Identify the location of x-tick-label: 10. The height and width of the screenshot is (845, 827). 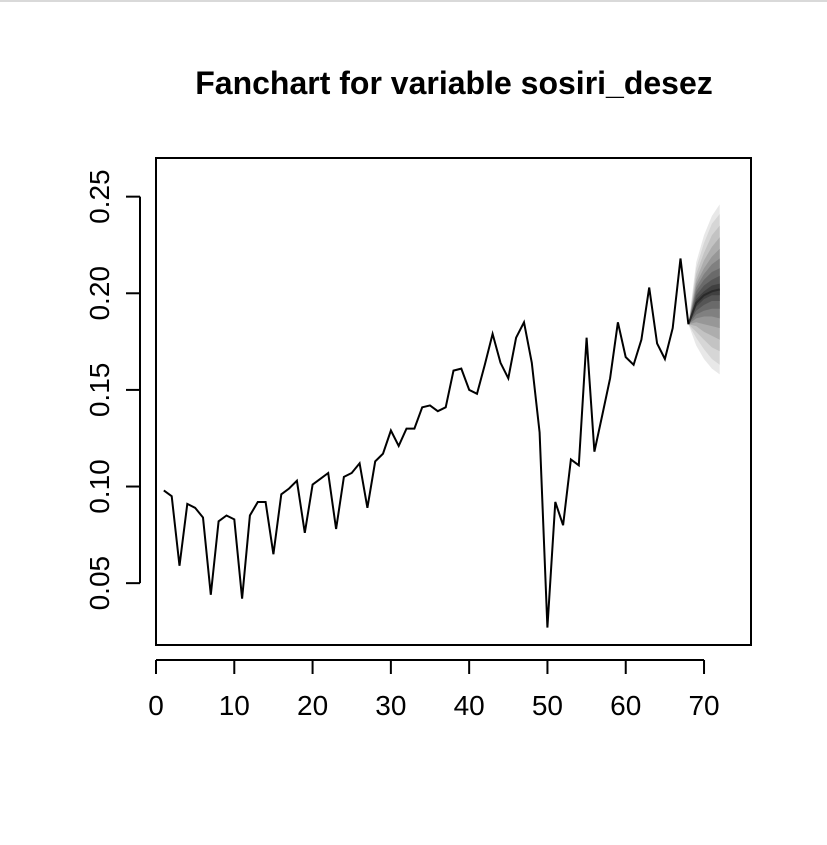
(234, 705).